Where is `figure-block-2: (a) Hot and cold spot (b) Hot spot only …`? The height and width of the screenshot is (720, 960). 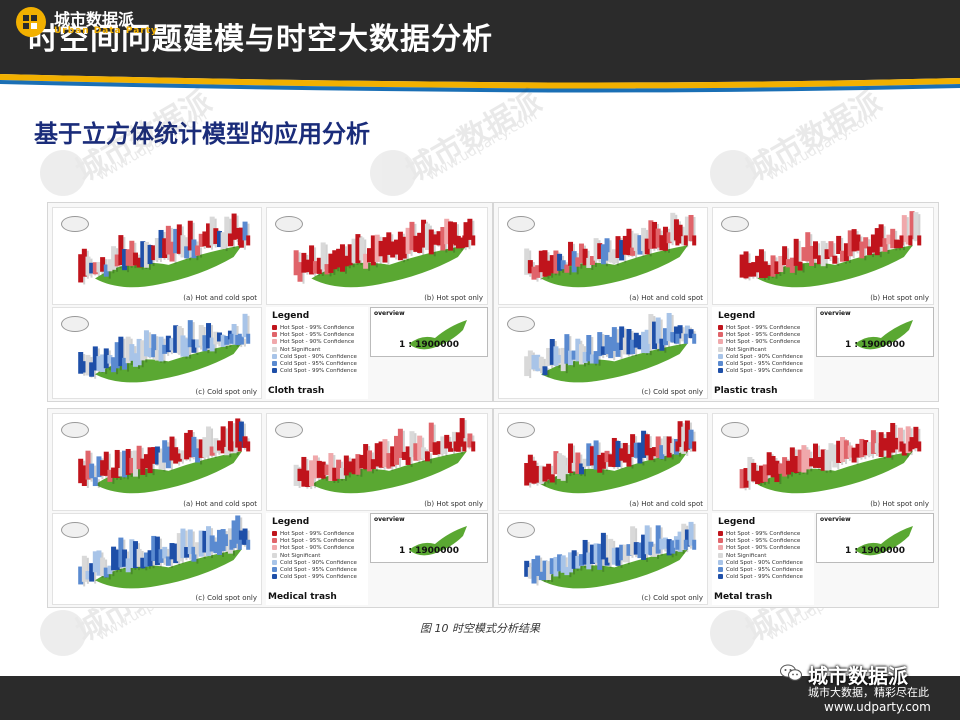
figure-block-2: (a) Hot and cold spot (b) Hot spot only … is located at coordinates (716, 302).